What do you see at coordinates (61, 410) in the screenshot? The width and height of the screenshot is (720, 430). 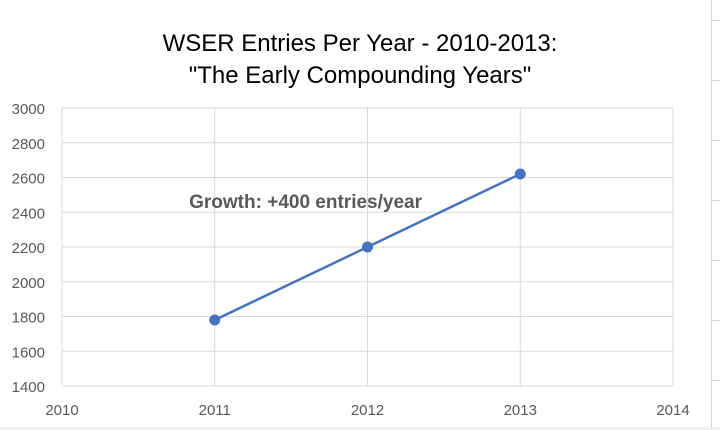 I see `x-tick-label: 2010` at bounding box center [61, 410].